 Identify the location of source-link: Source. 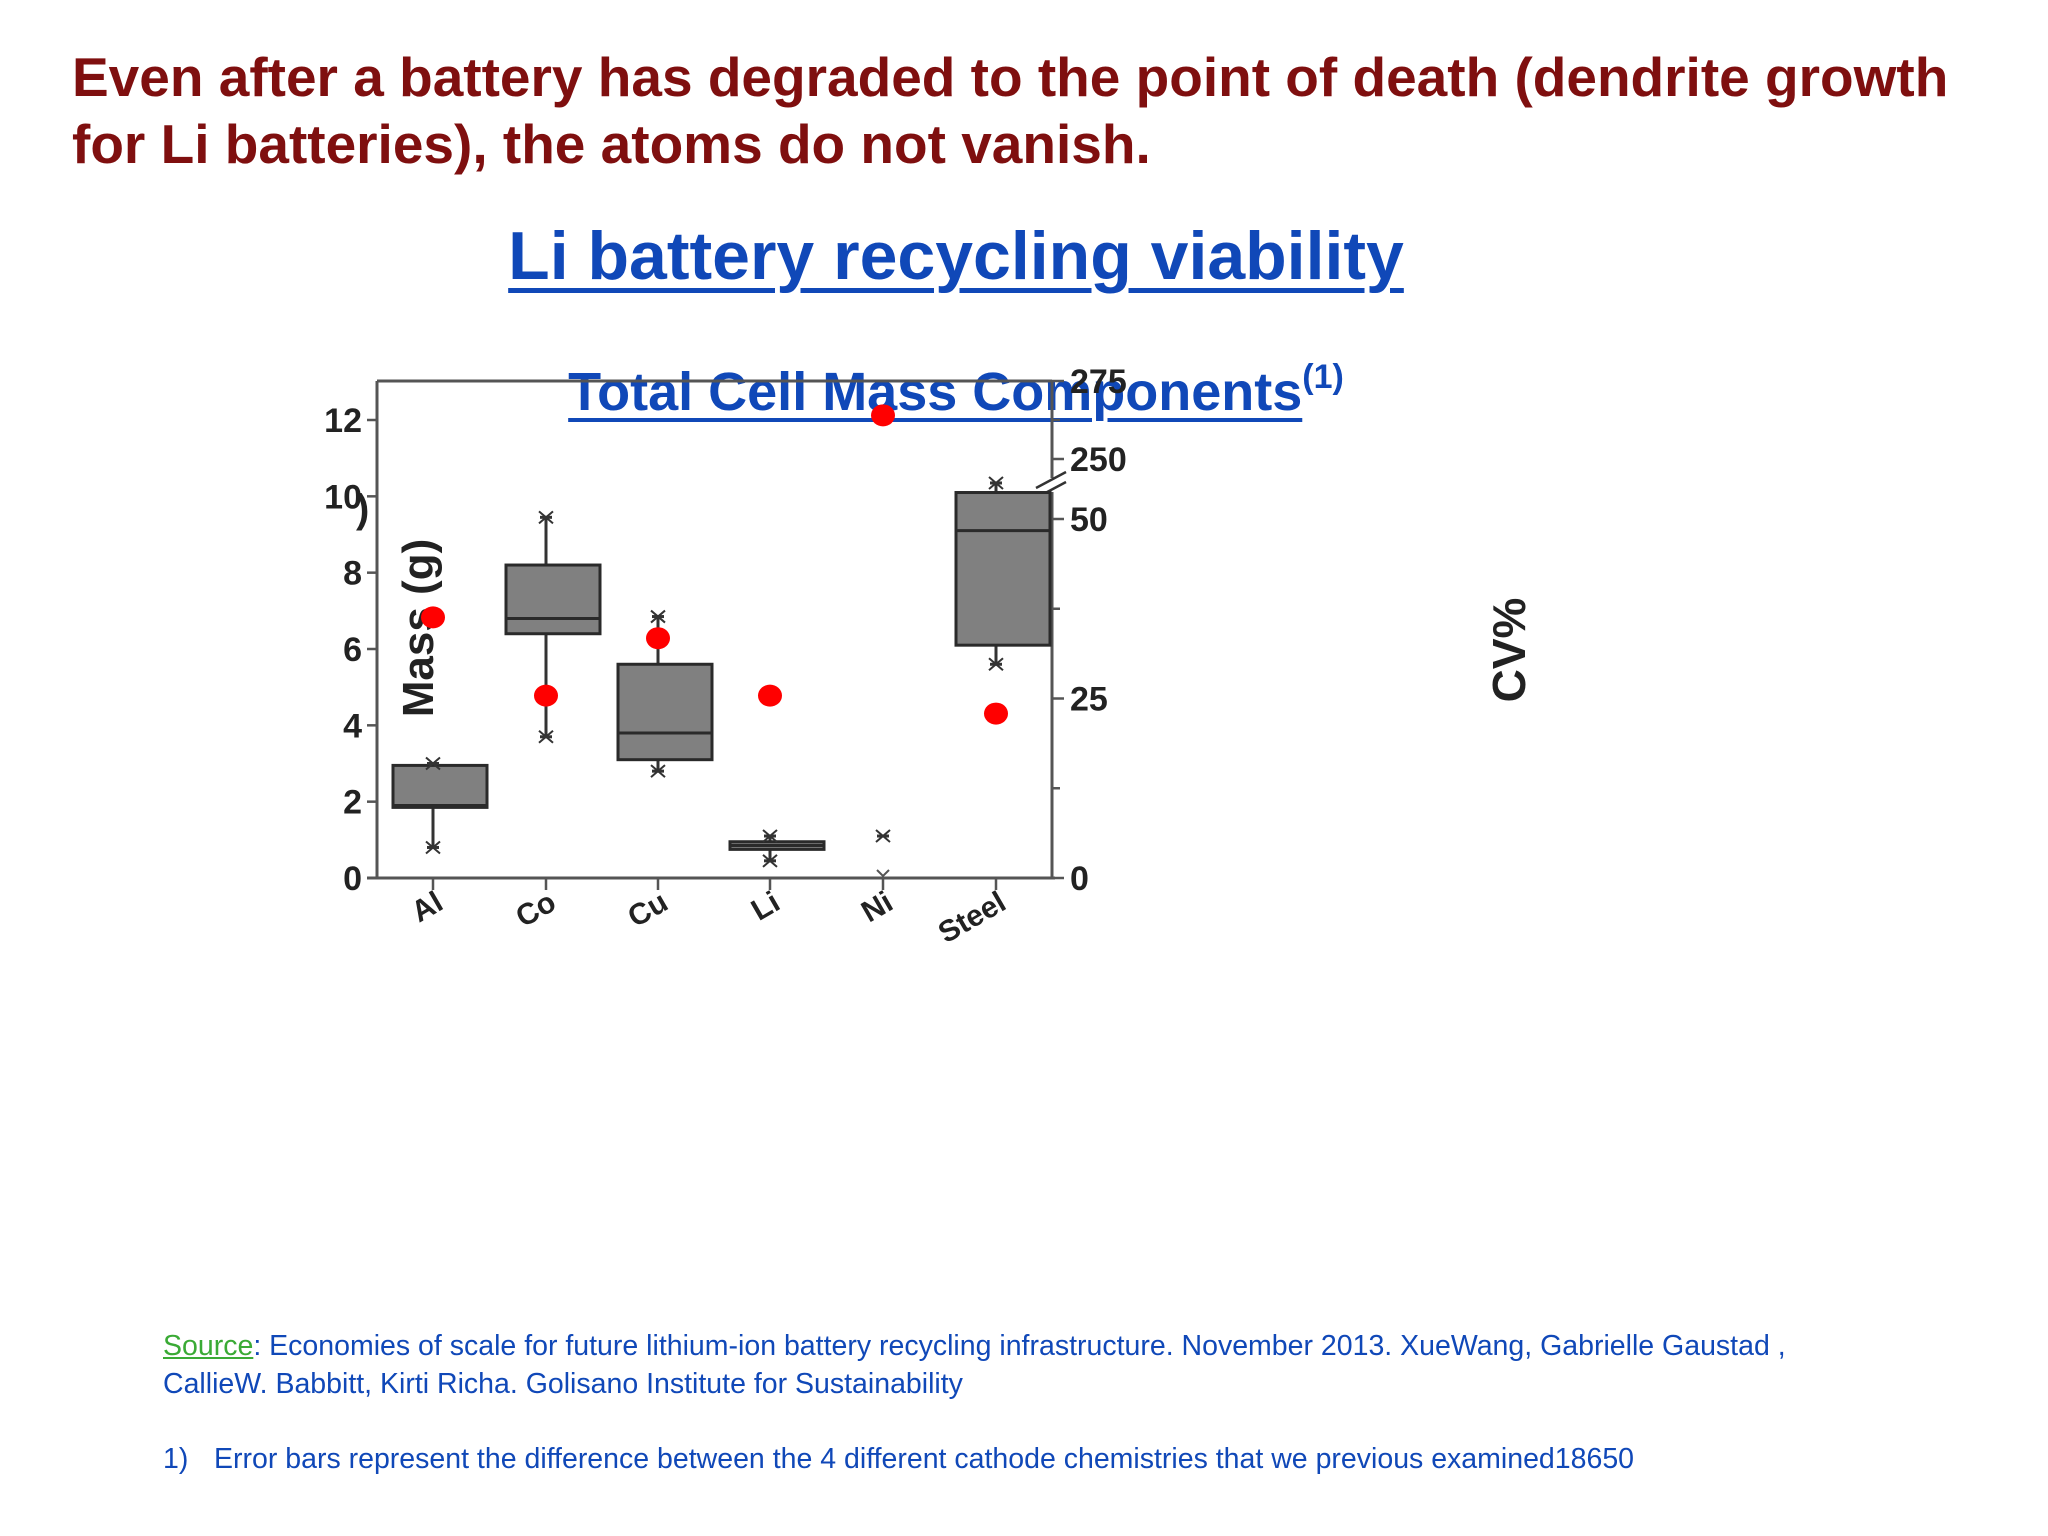
(208, 1346).